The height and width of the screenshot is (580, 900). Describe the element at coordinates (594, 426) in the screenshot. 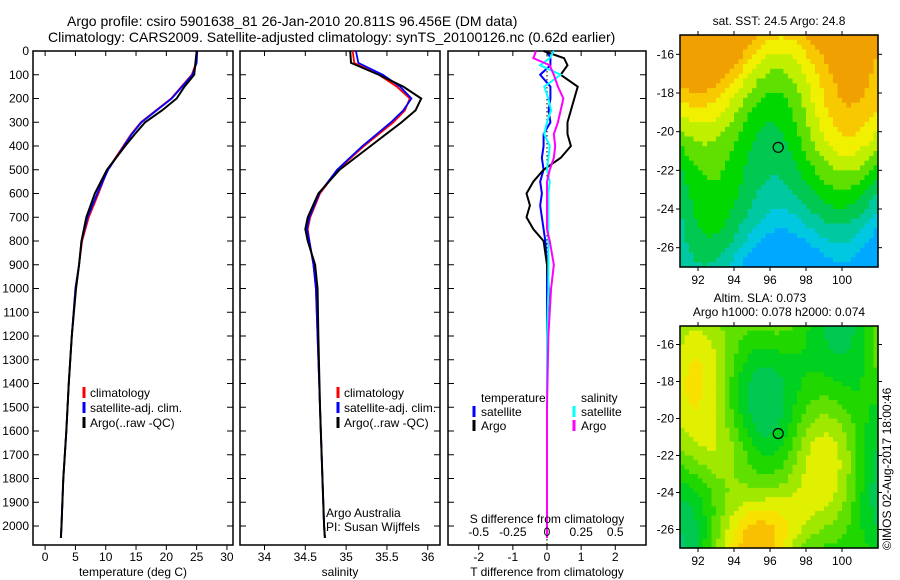

I see `legend-label: Argo` at that location.